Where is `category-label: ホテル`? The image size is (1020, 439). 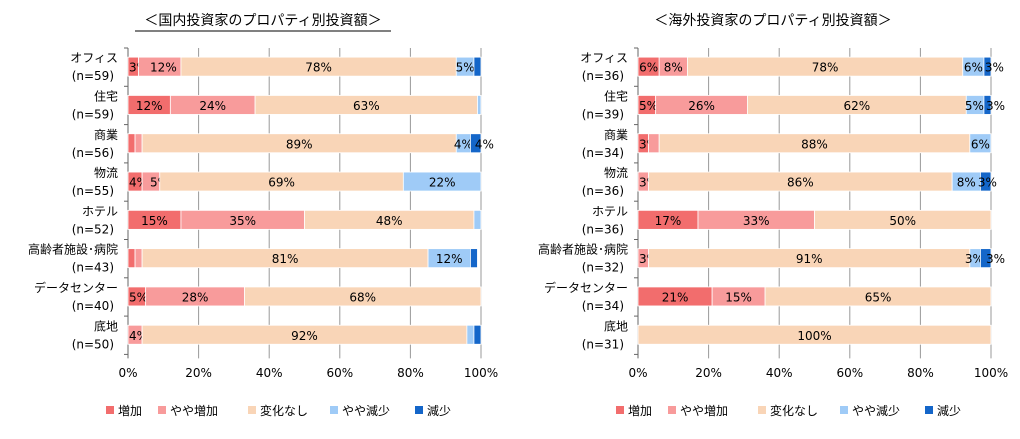 category-label: ホテル is located at coordinates (610, 211).